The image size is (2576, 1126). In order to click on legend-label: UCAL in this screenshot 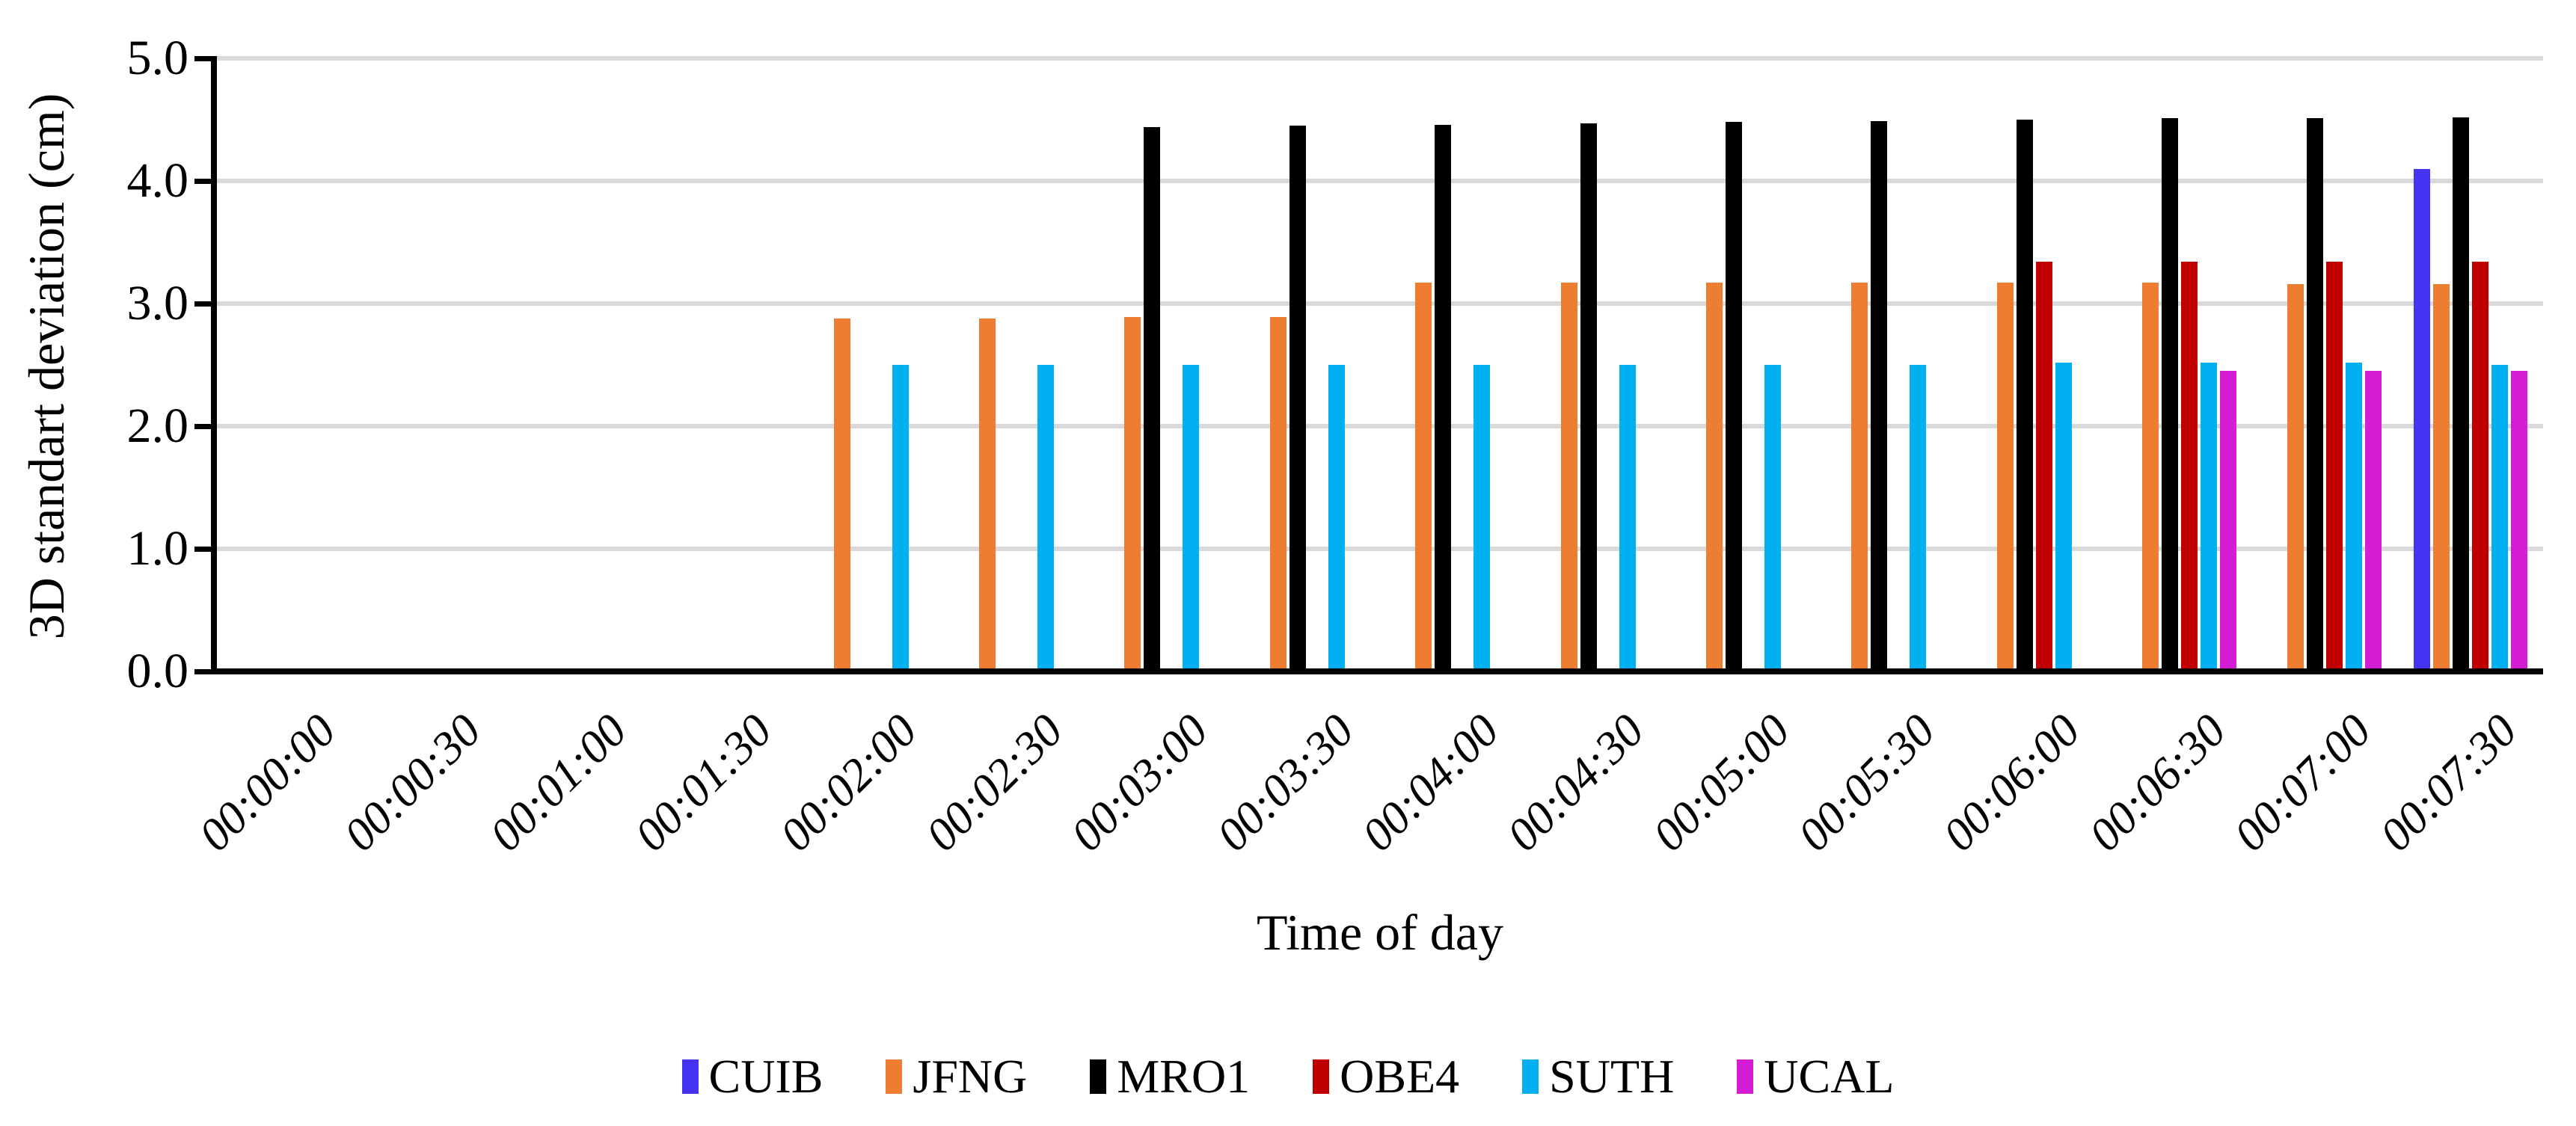, I will do `click(1829, 1076)`.